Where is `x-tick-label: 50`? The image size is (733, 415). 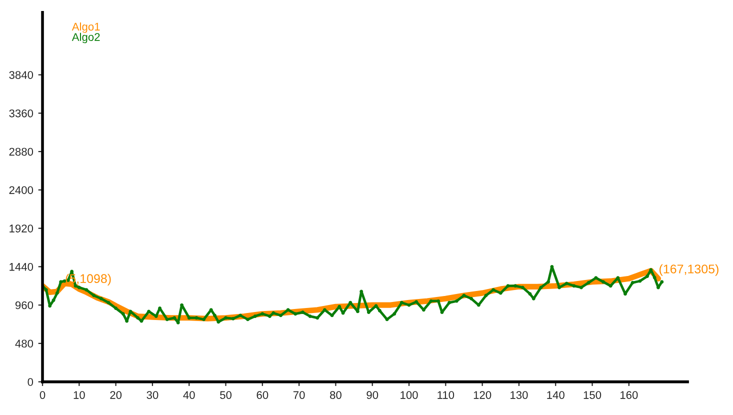
x-tick-label: 50 is located at coordinates (226, 395).